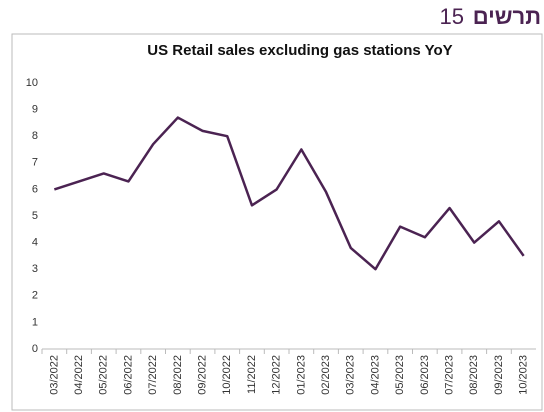  What do you see at coordinates (35, 189) in the screenshot?
I see `y-tick-label: 6` at bounding box center [35, 189].